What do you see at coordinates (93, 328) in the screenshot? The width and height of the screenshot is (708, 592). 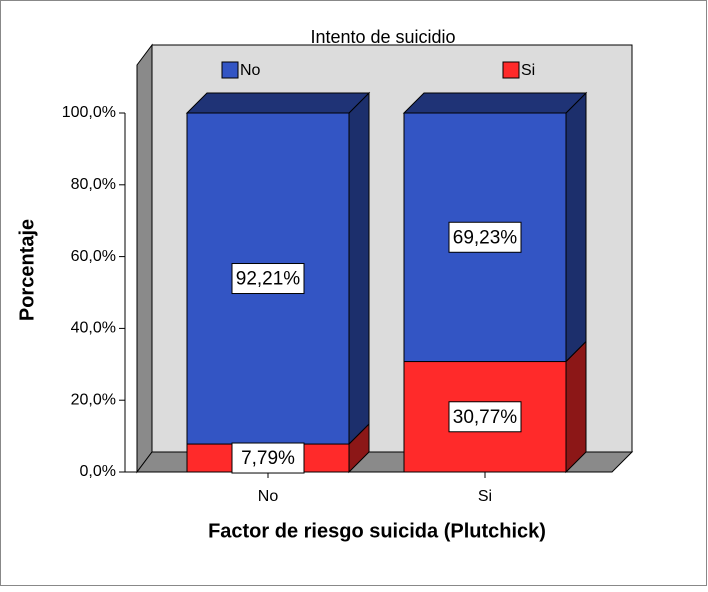 I see `y-tick-label: 40,0%` at bounding box center [93, 328].